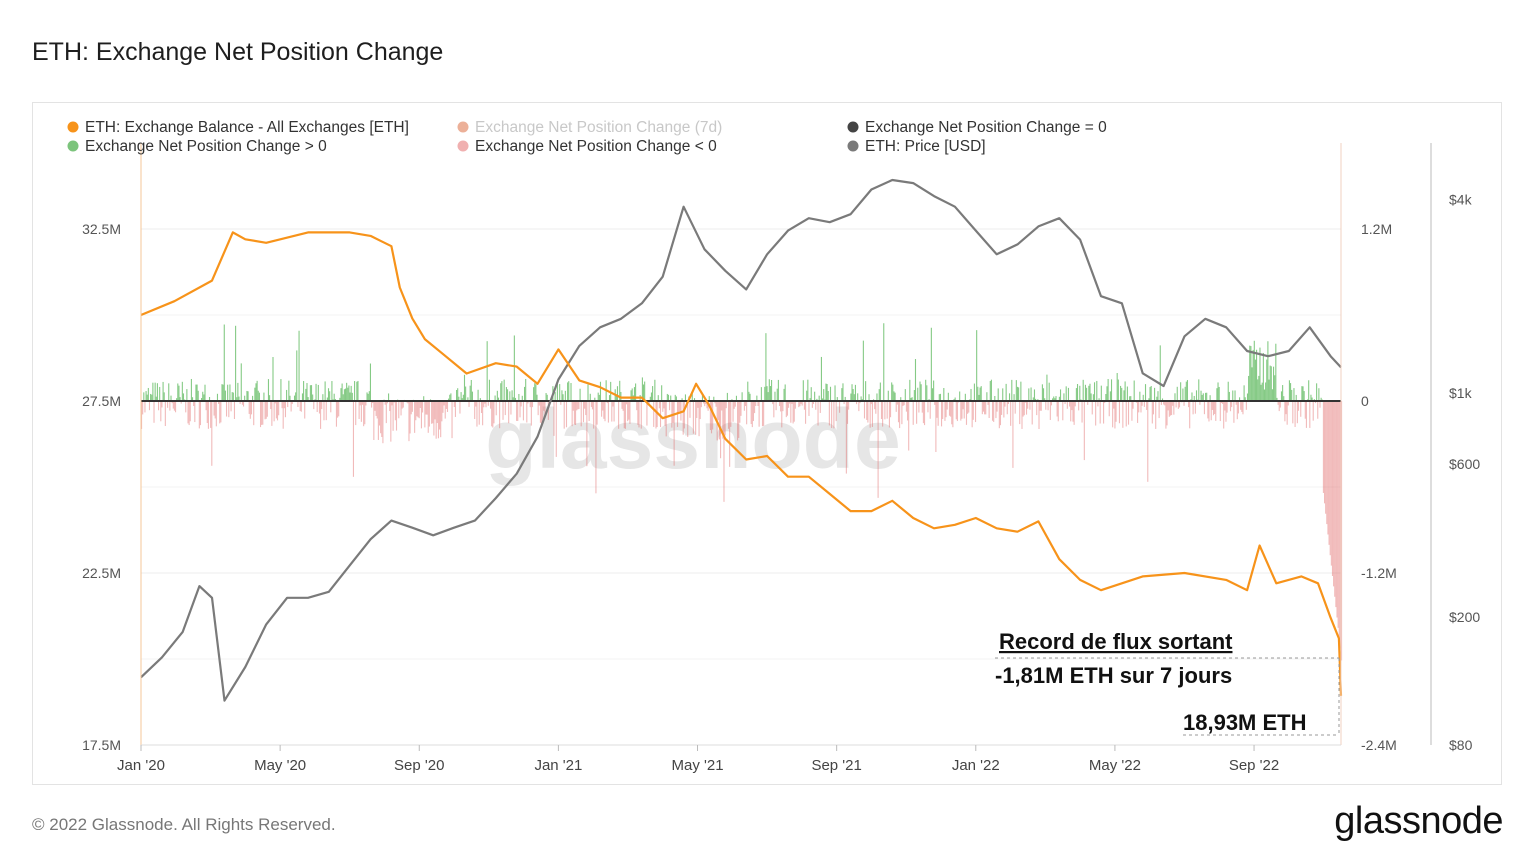  What do you see at coordinates (598, 127) in the screenshot?
I see `legend-label: Exchange Net Position Change (7d)` at bounding box center [598, 127].